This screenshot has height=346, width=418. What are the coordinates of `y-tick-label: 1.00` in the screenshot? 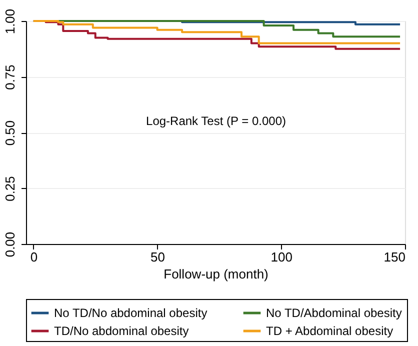 It's located at (10, 21).